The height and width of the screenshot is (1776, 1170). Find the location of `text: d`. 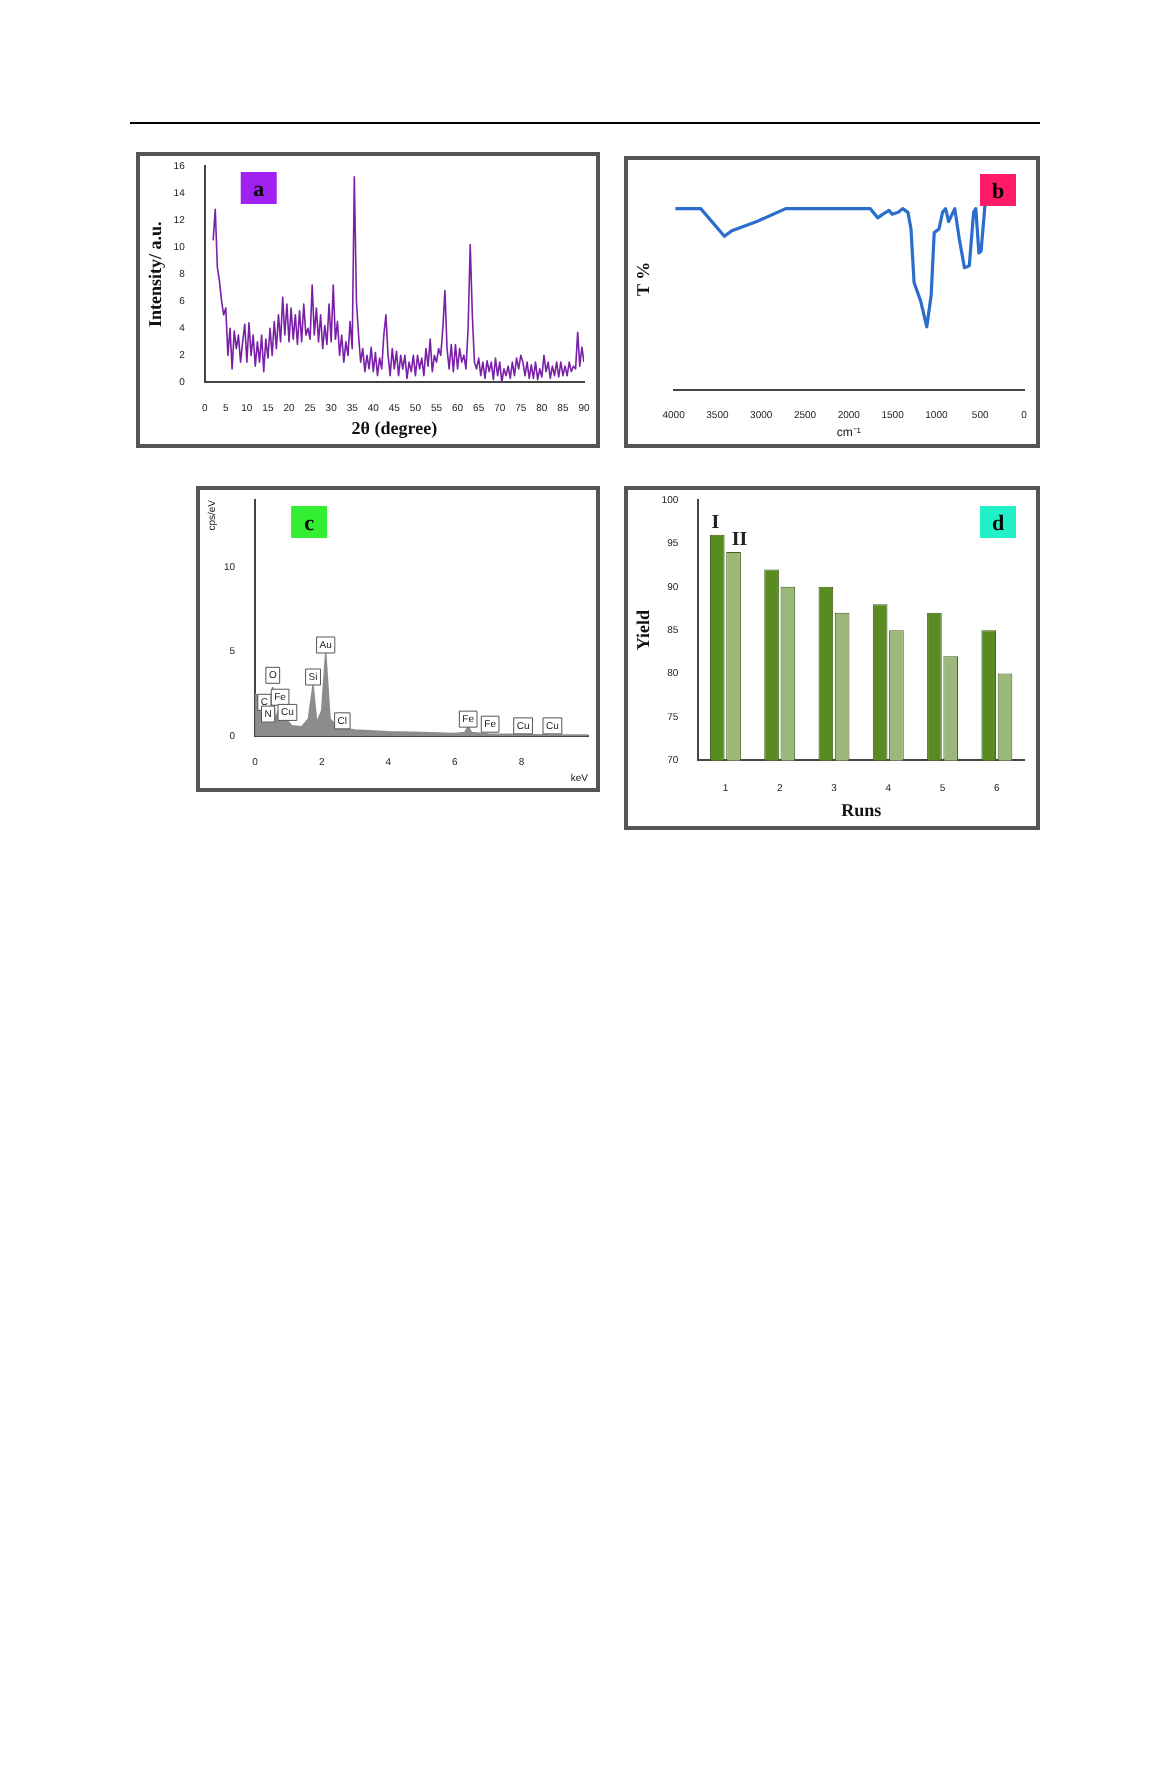

text: d is located at coordinates (998, 523).